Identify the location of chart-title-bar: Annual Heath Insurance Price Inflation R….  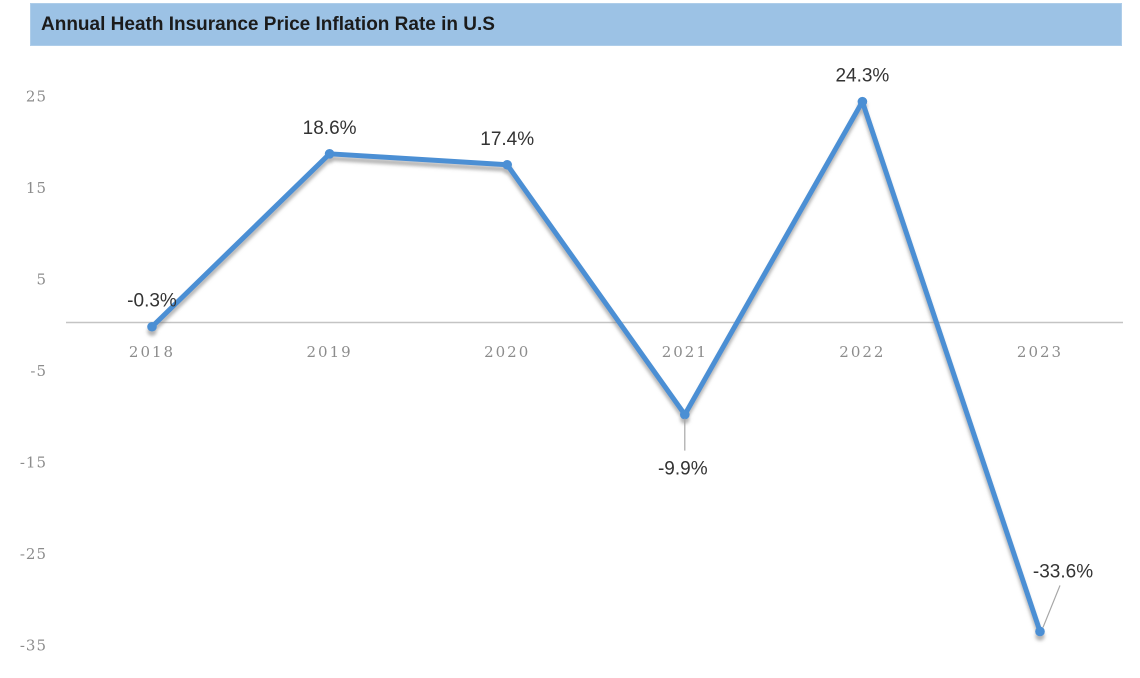
(576, 24).